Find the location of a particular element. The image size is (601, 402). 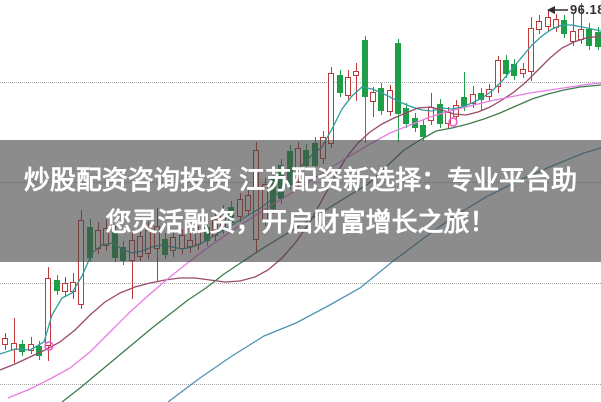

price-high-label: 96.18 is located at coordinates (573, 9).